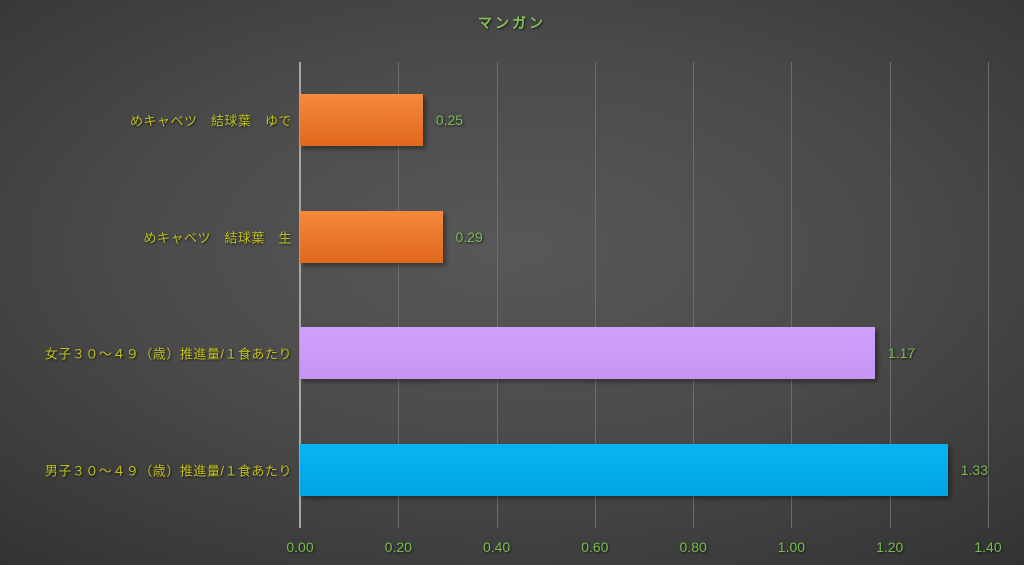 This screenshot has width=1024, height=565. Describe the element at coordinates (791, 547) in the screenshot. I see `x-axis-tick-label: 1.00` at that location.